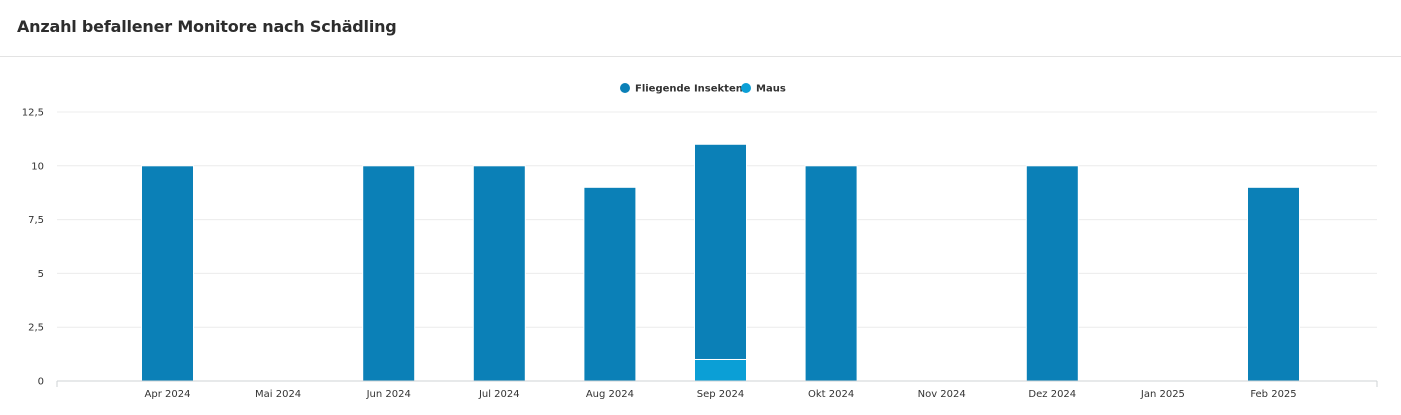  I want to click on legend-item-fliegende-insekten: Fliegende Insekten, so click(681, 89).